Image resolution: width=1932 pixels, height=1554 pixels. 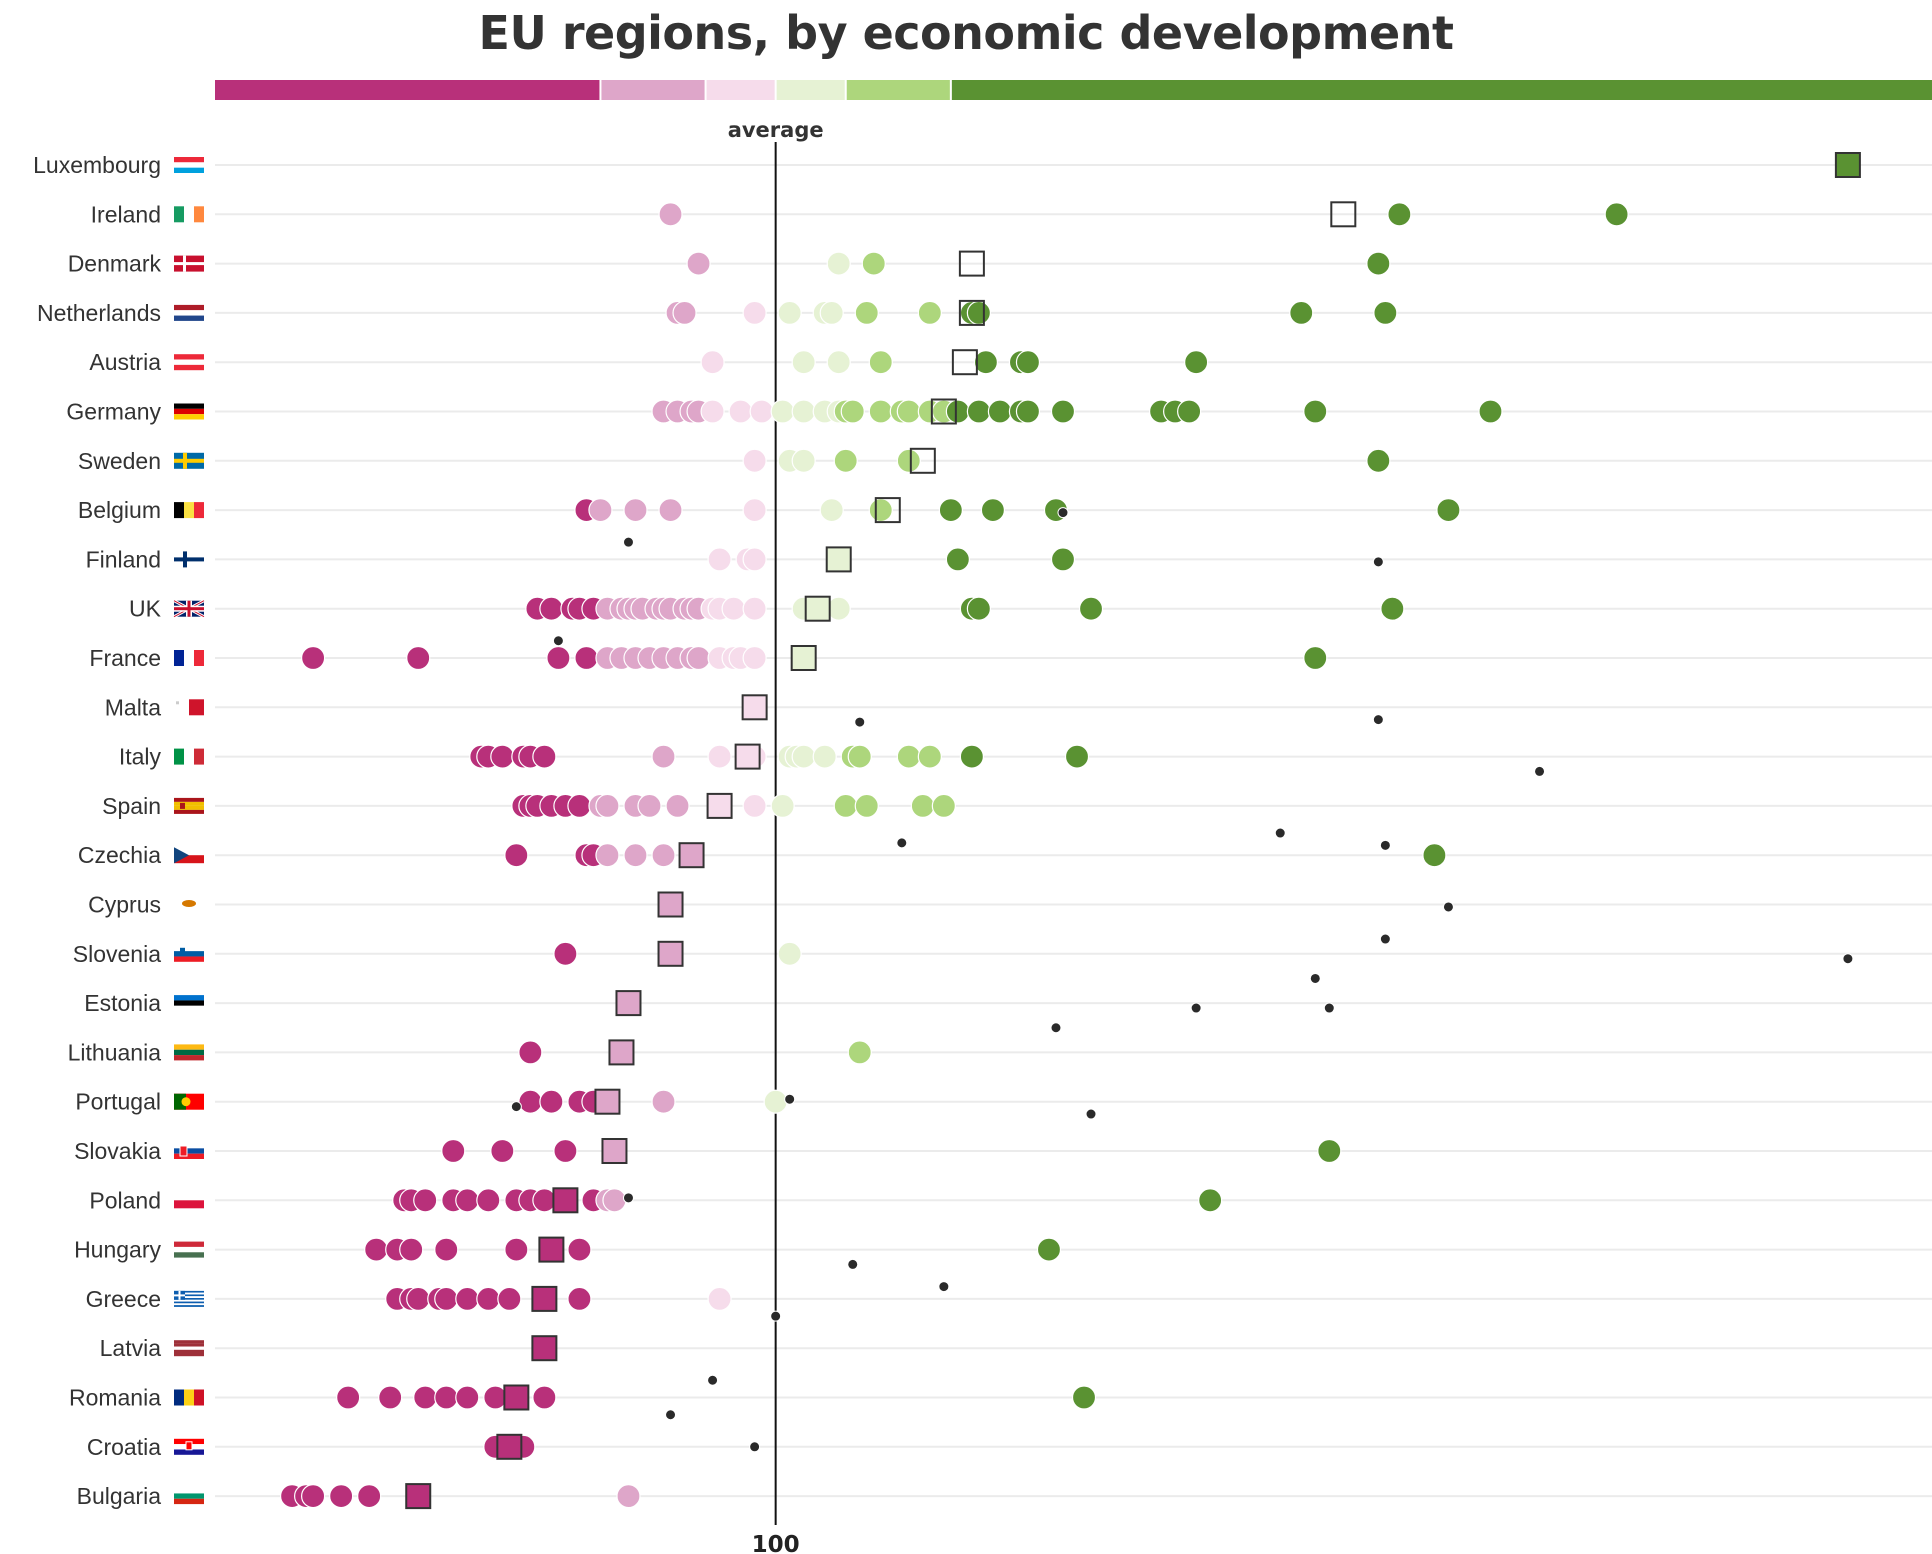 I want to click on country-label: France, so click(x=125, y=658).